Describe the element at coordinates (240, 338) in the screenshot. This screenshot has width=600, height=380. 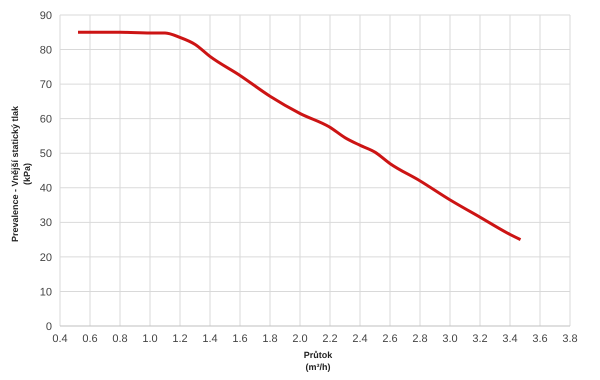
I see `x-tick-label: 1.6` at that location.